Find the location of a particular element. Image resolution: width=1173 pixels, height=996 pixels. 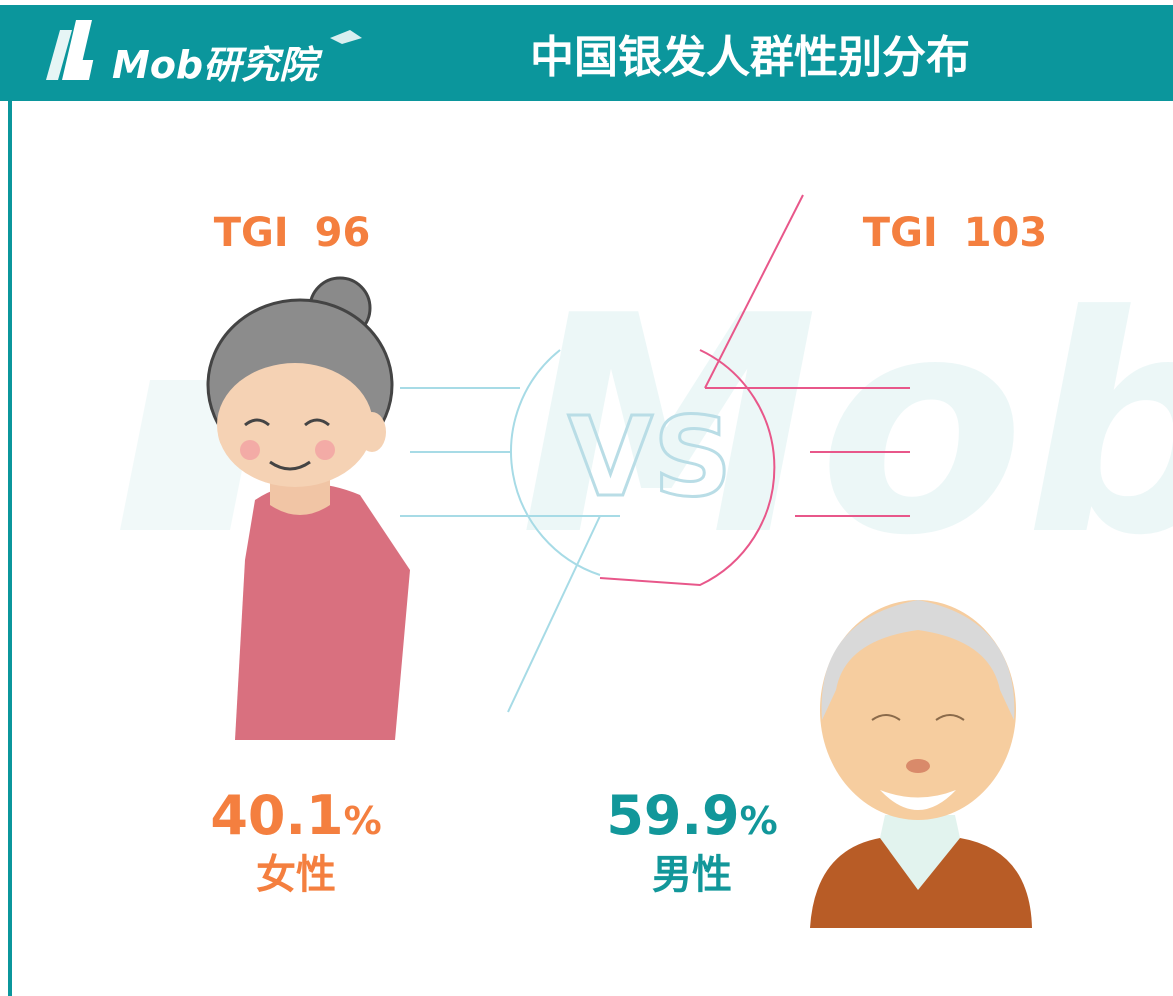

title: 中国银发人群性别分布 is located at coordinates (750, 57).